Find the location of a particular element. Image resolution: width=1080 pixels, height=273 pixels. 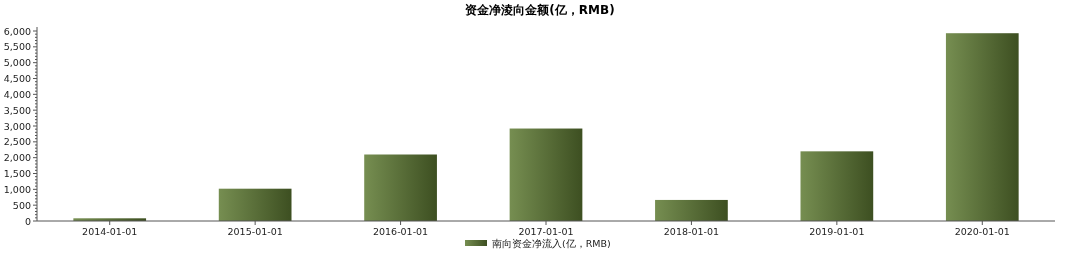

y-tick-label: 4,500 is located at coordinates (17, 78).